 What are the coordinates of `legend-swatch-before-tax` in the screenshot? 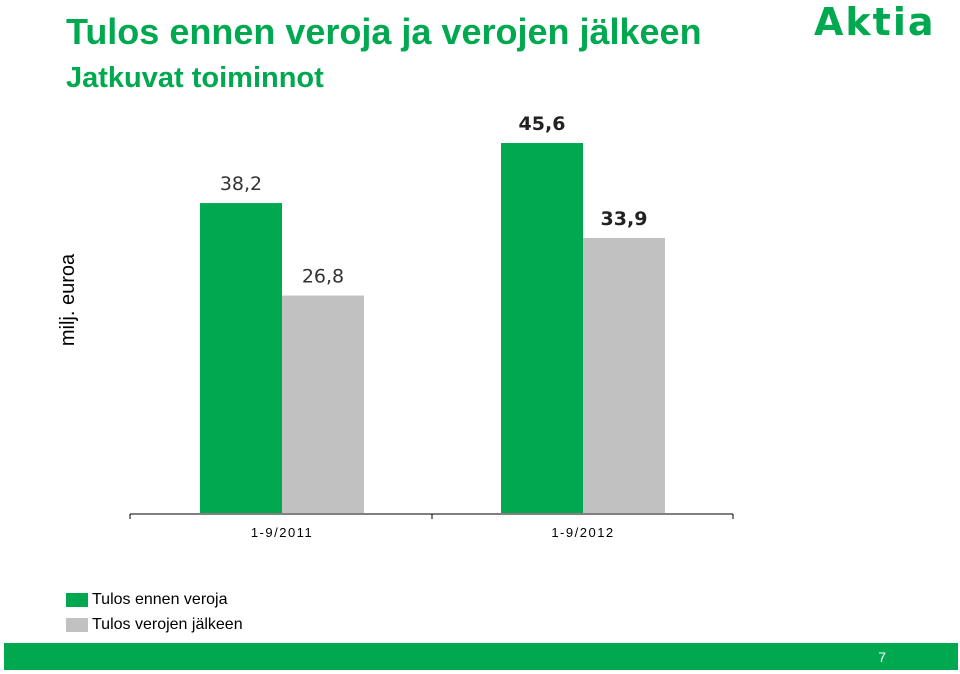 It's located at (77, 600).